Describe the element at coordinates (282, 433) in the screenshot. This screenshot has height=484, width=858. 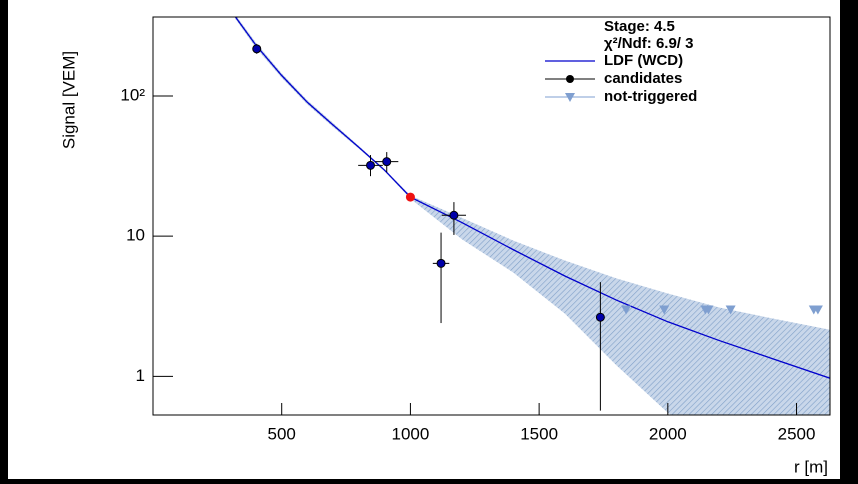
I see `x-tick-label: 500` at that location.